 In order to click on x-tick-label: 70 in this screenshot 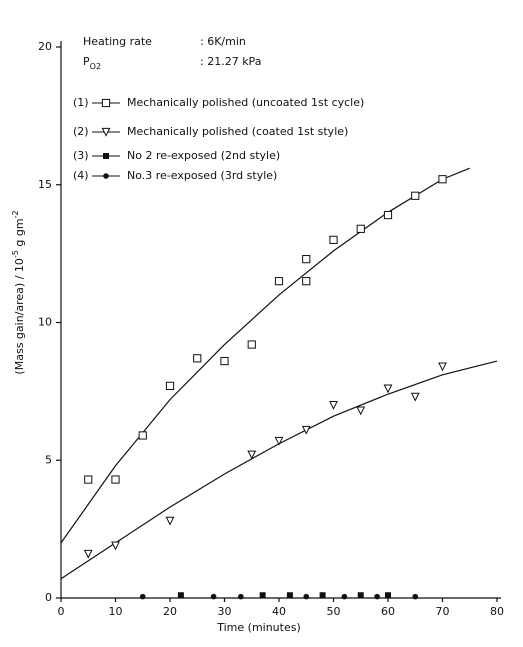, I will do `click(443, 611)`.